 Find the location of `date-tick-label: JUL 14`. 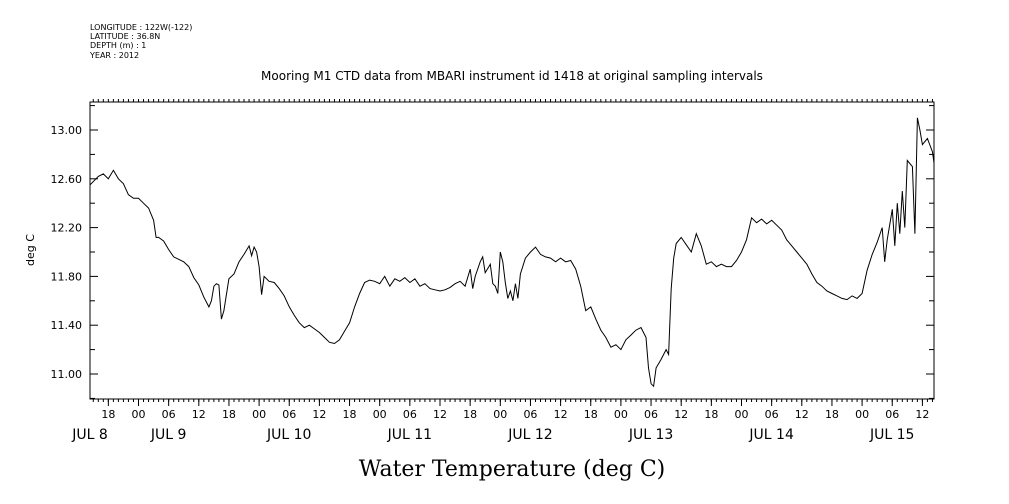

date-tick-label: JUL 14 is located at coordinates (771, 435).